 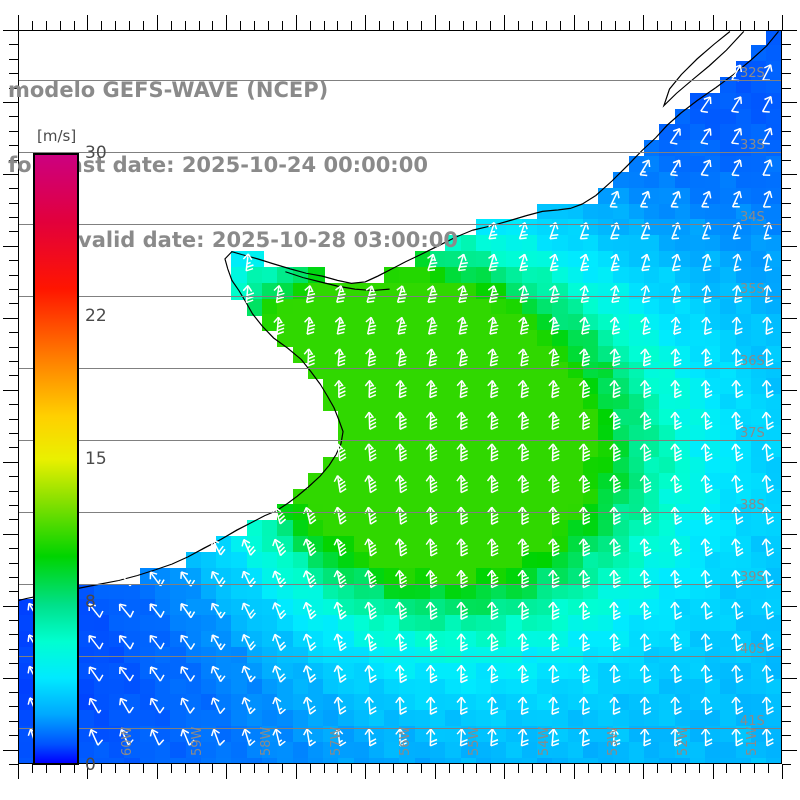 I want to click on lat-tick-label: 38S, so click(x=752, y=506).